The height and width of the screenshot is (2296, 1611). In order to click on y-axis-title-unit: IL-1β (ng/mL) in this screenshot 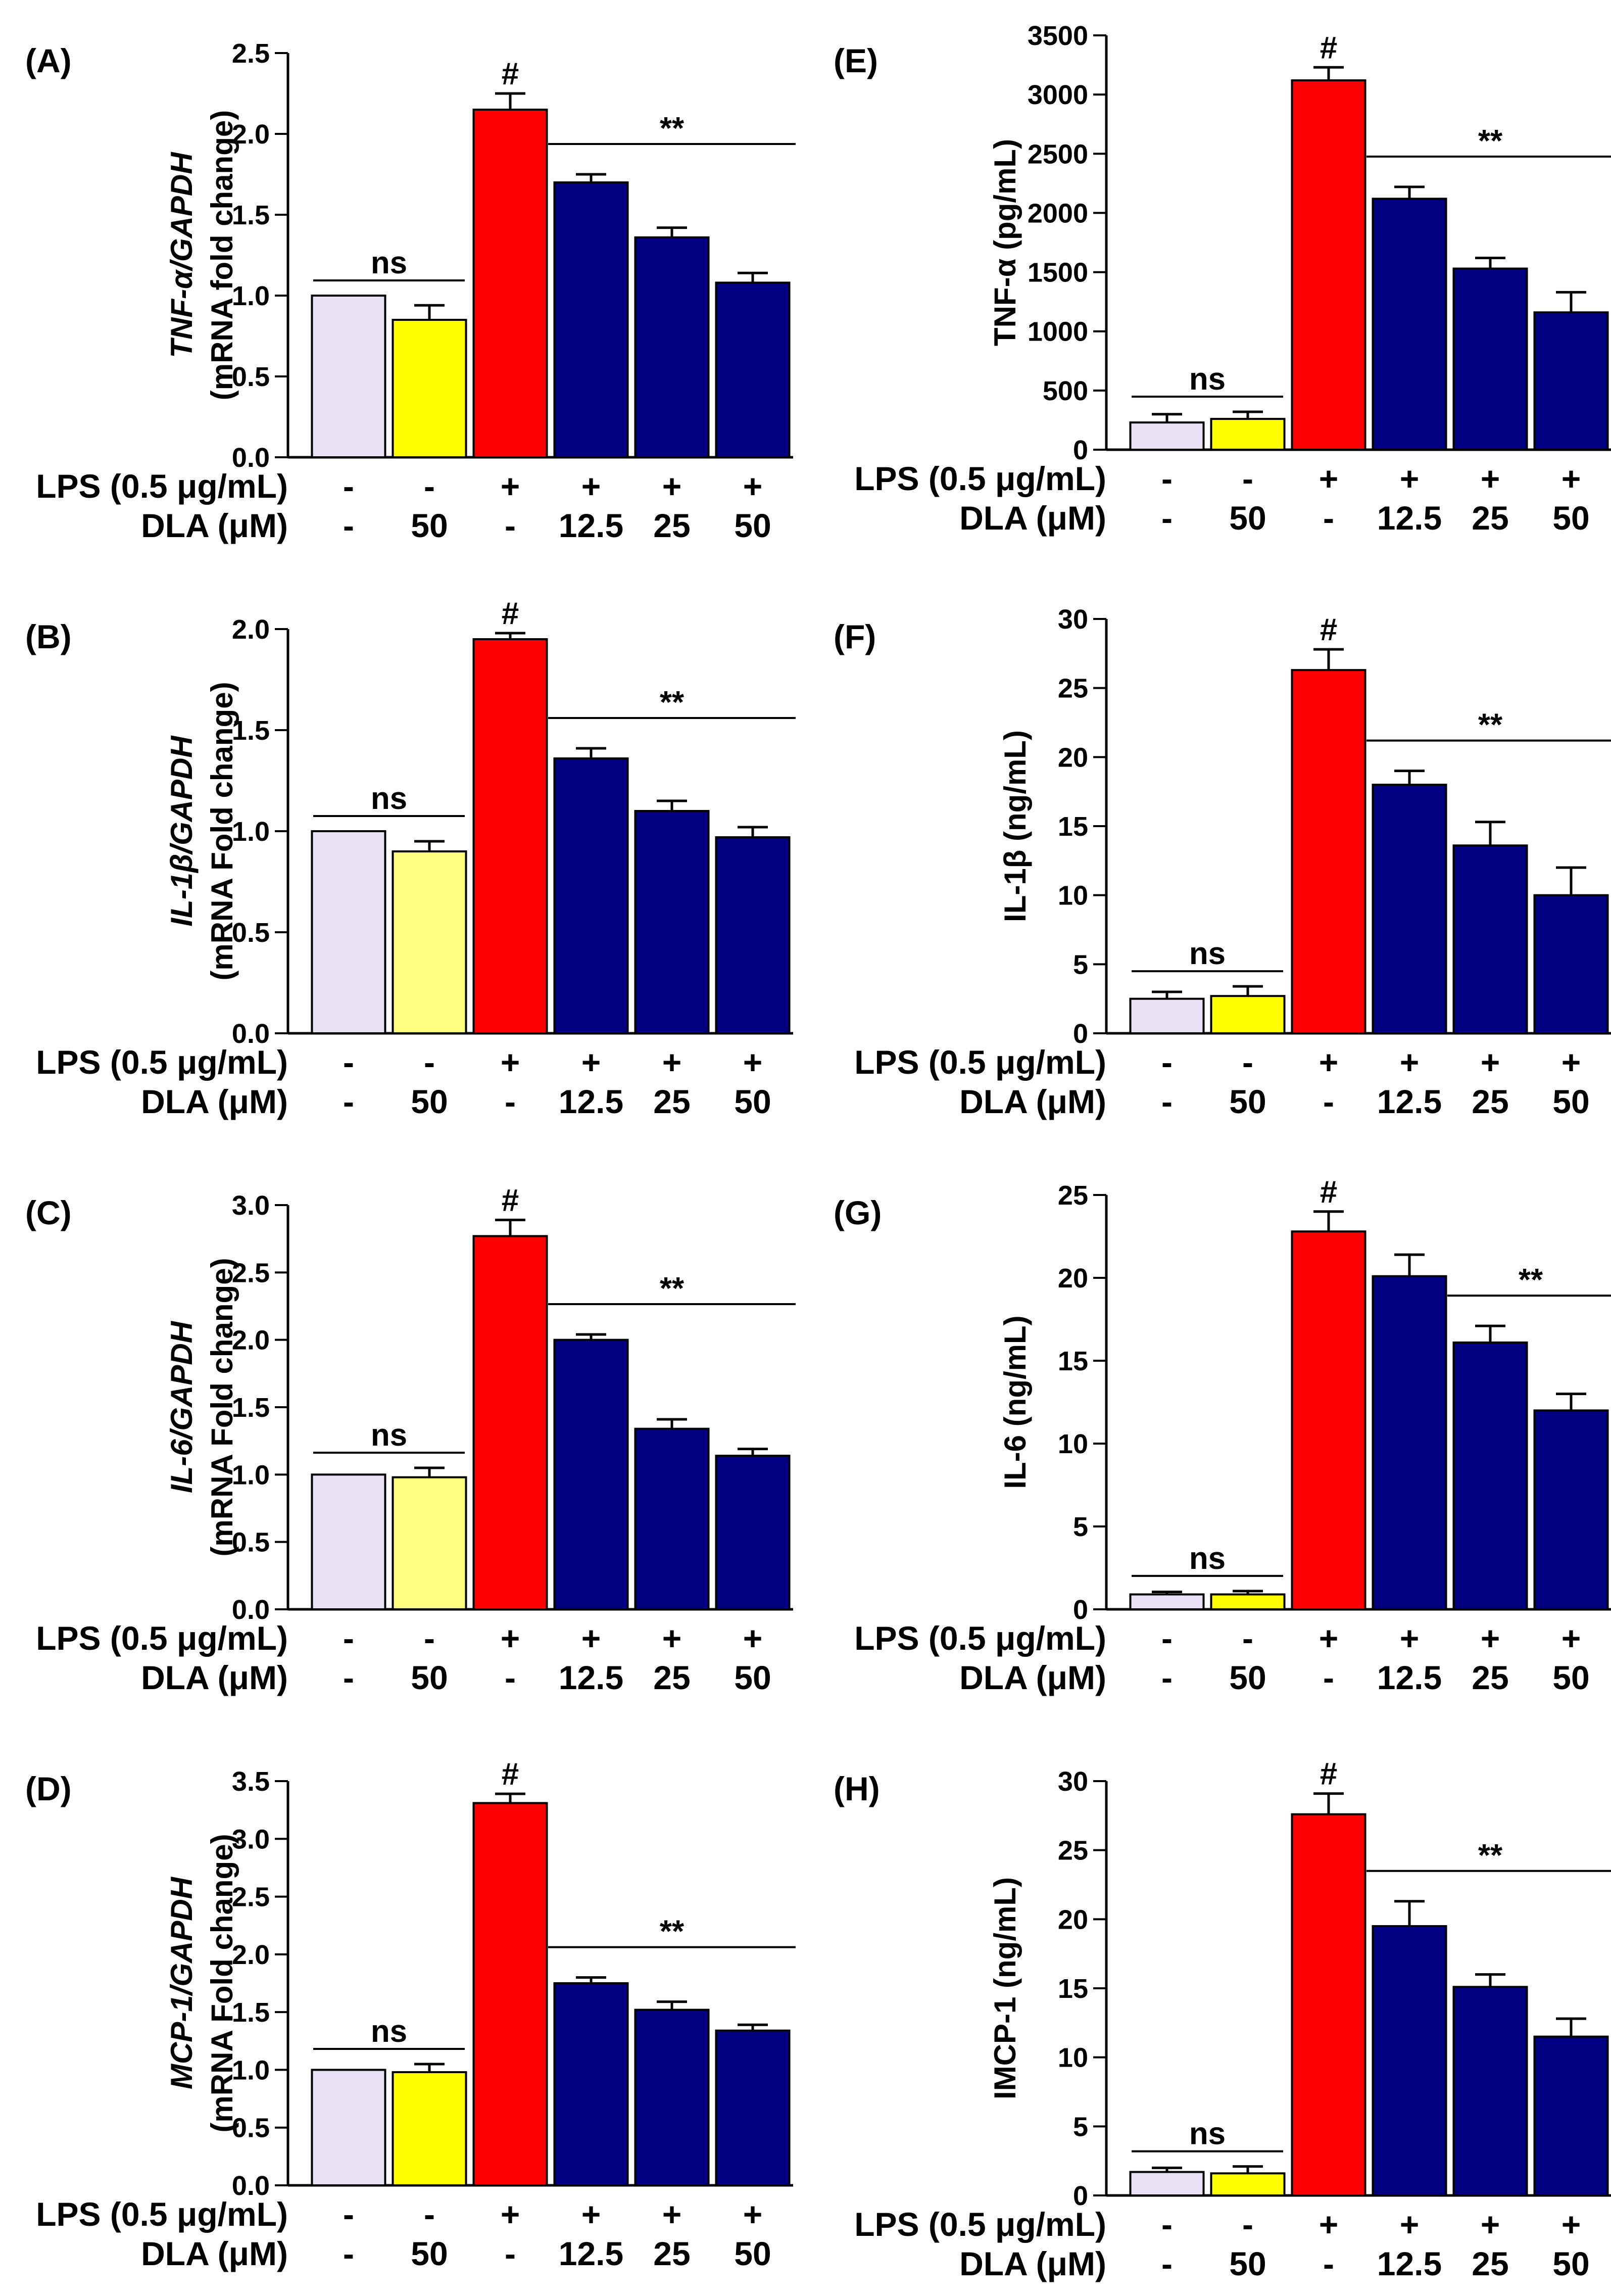, I will do `click(1015, 826)`.